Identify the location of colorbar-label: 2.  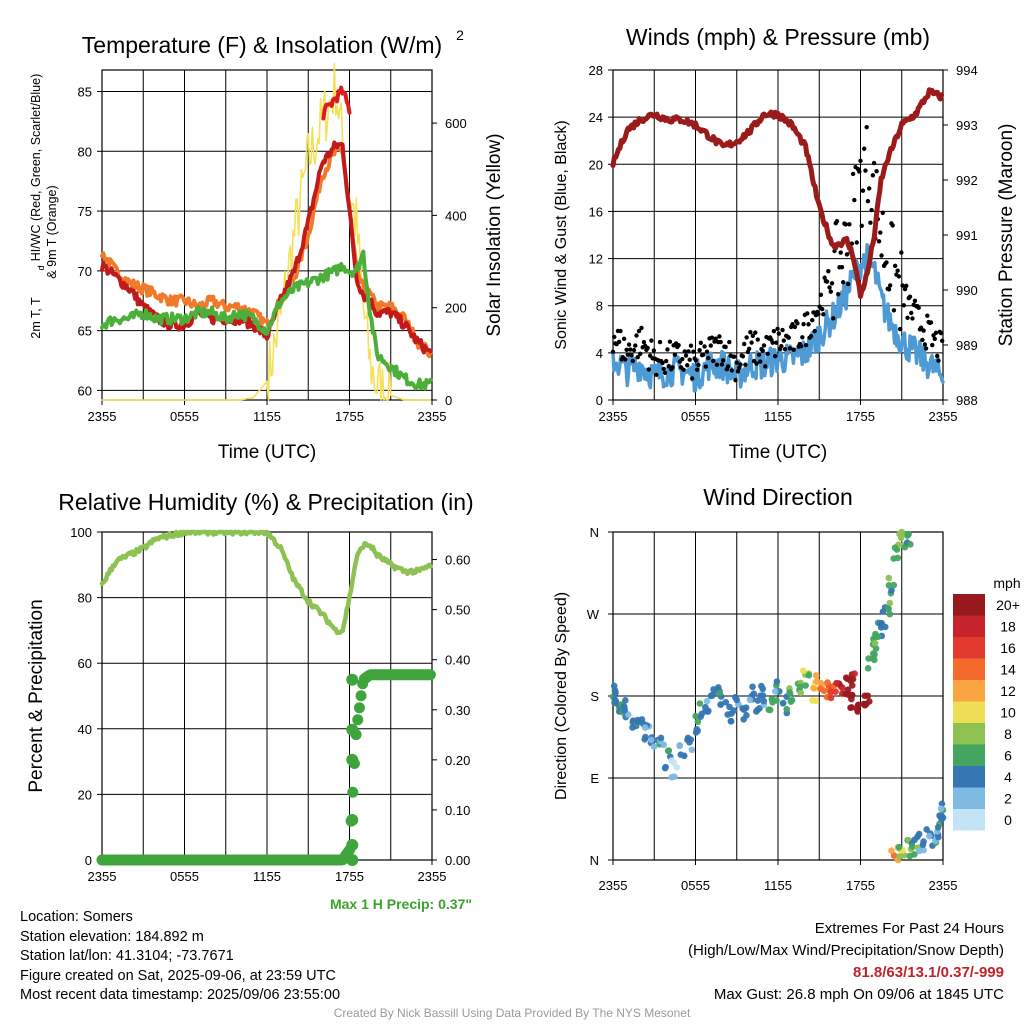
(1008, 799).